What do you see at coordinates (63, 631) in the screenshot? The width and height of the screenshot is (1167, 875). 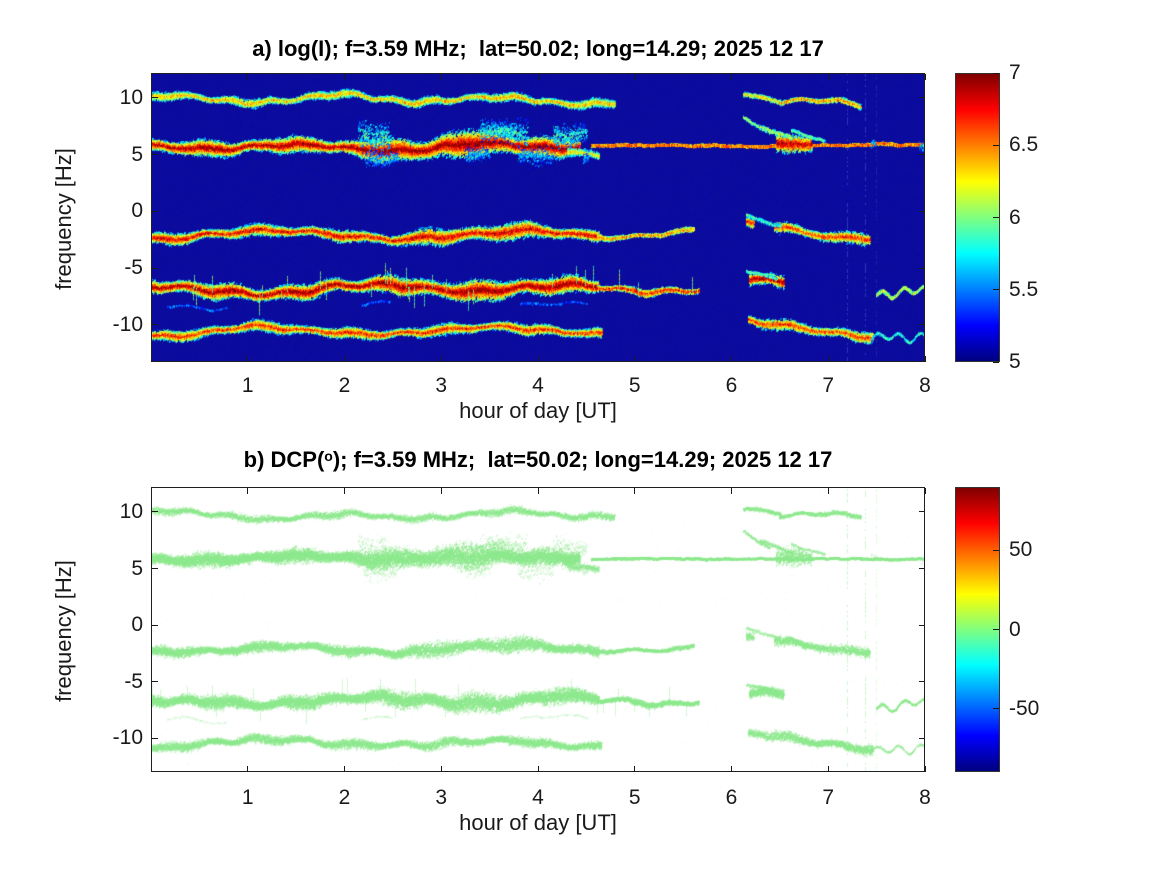 I see `panel-b-y-axis-label: frequency [Hz]` at bounding box center [63, 631].